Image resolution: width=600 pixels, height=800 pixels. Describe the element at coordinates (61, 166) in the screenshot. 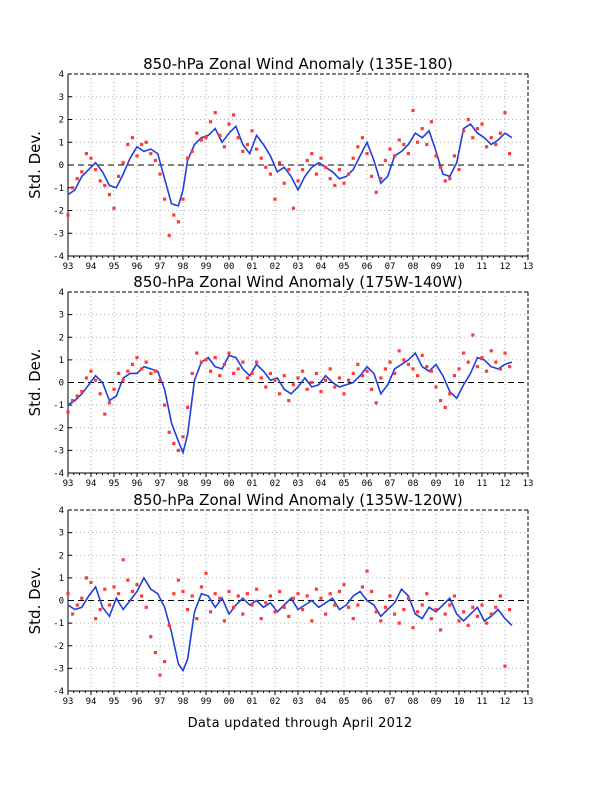

I see `y-tick-label: 0` at that location.